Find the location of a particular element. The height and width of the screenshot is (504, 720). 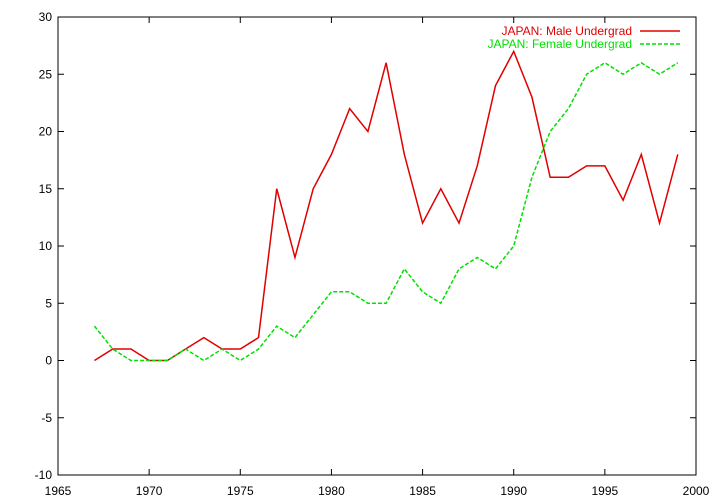

y-tick-label: 30 is located at coordinates (46, 17).